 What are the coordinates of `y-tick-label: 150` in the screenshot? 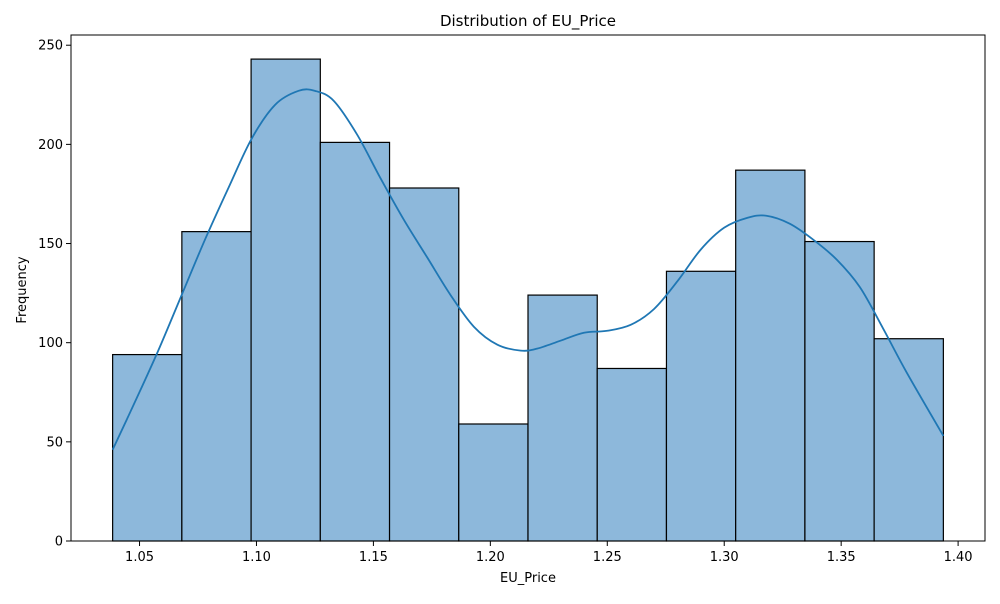 It's located at (50, 244).